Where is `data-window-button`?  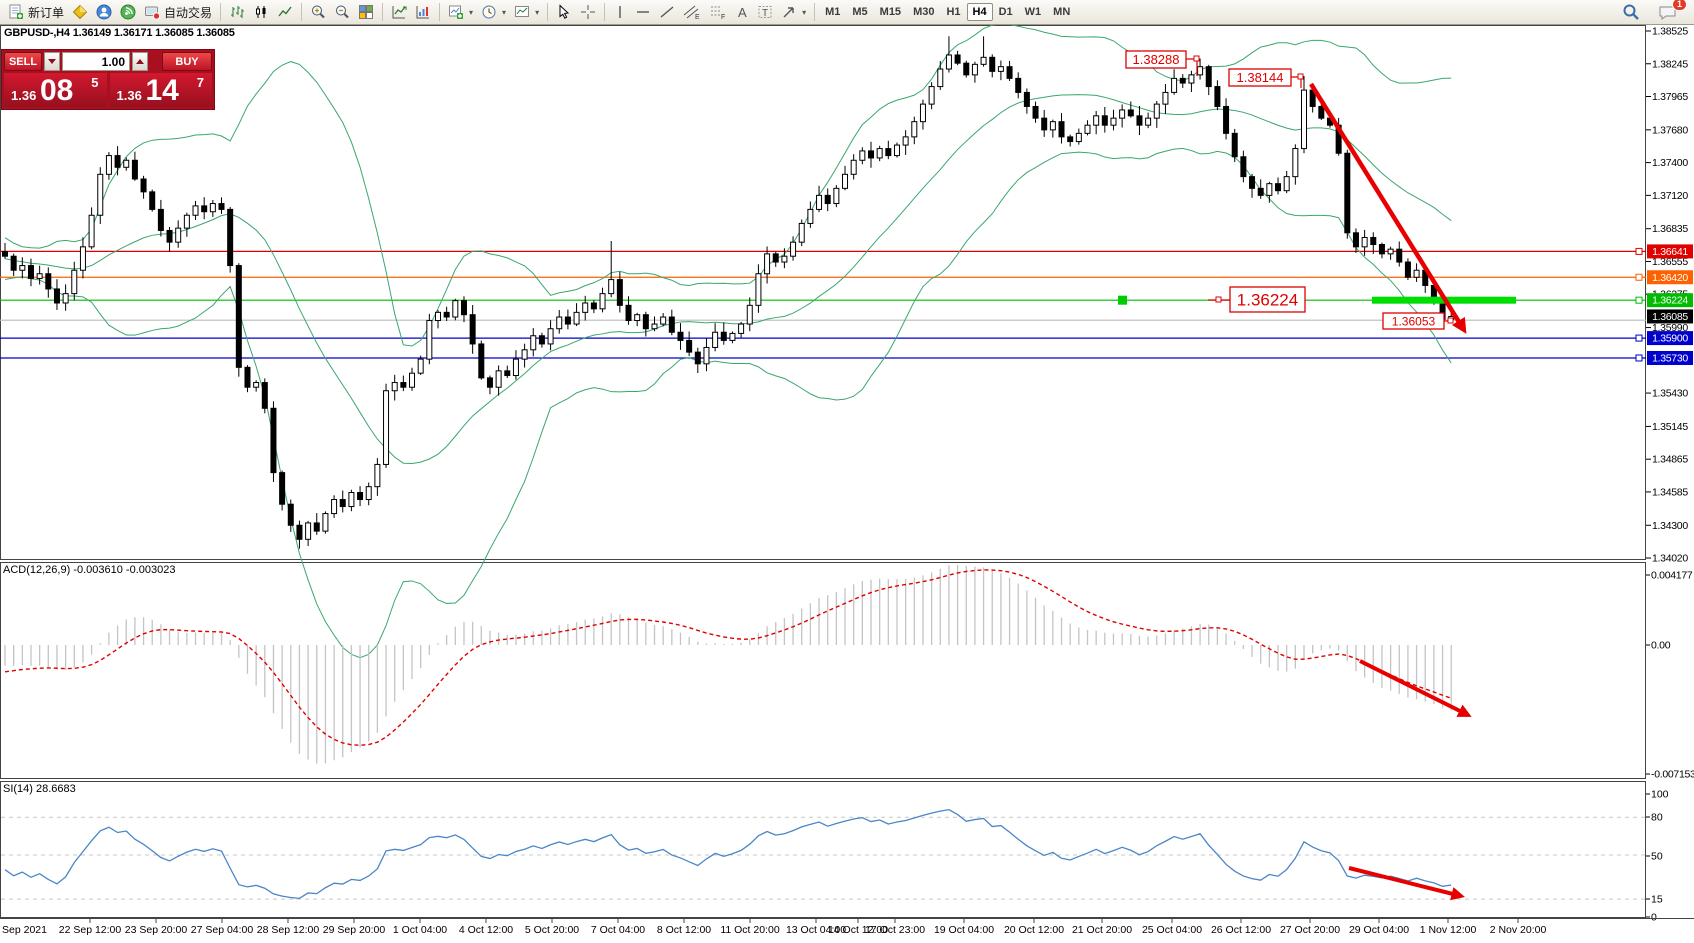 data-window-button is located at coordinates (399, 12).